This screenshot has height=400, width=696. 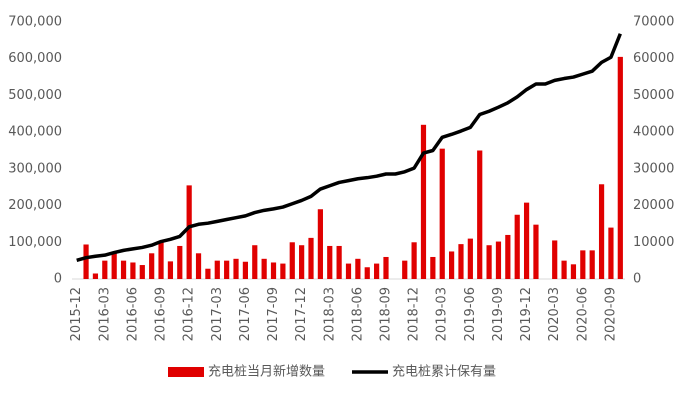 I want to click on x-tick-label: 2017-12, so click(x=301, y=314).